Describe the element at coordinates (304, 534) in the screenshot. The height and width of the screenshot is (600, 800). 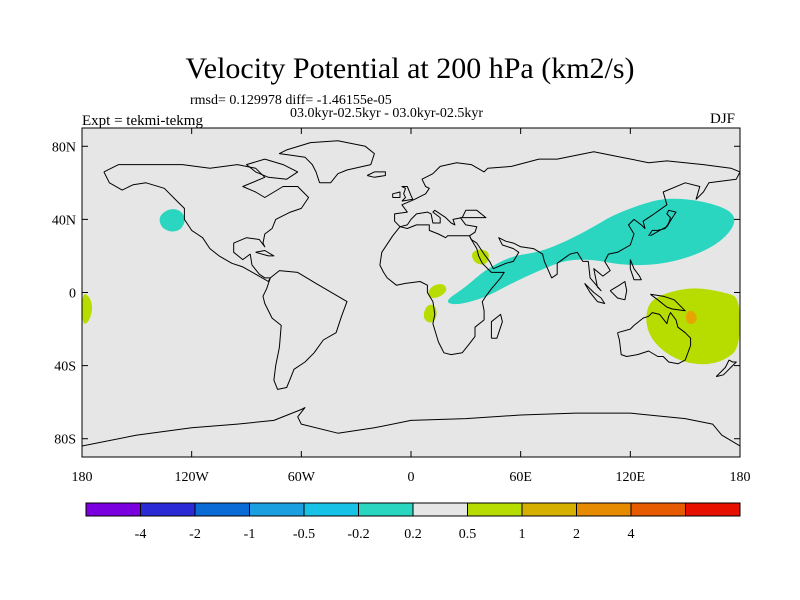
I see `colorbar-label: -0.5` at that location.